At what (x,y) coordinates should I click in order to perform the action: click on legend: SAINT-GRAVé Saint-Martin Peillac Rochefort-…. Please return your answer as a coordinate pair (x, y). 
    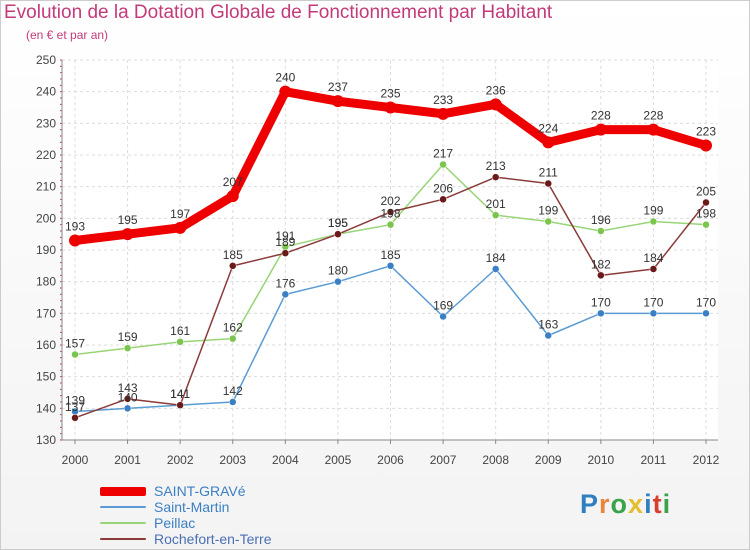
    Looking at the image, I should click on (186, 515).